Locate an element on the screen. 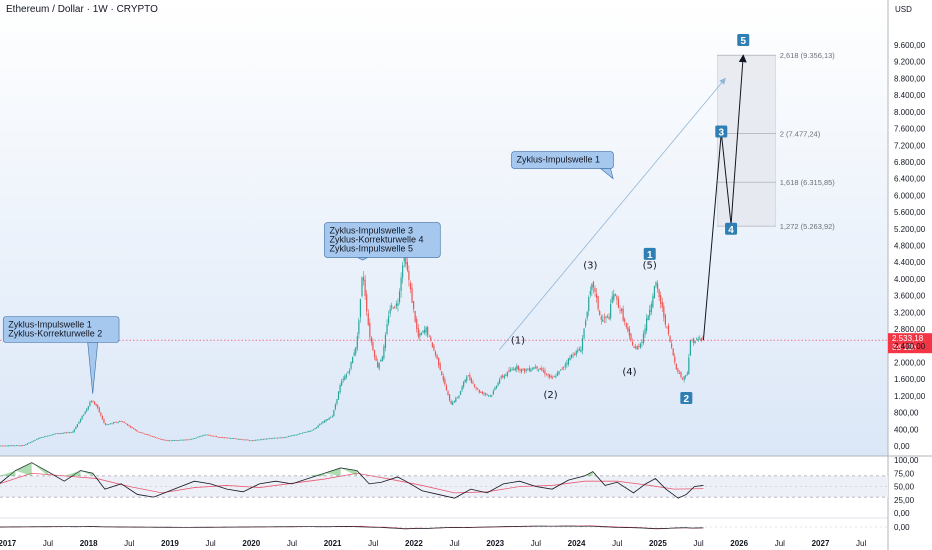 The height and width of the screenshot is (550, 932). trend-arrow is located at coordinates (612, 214).